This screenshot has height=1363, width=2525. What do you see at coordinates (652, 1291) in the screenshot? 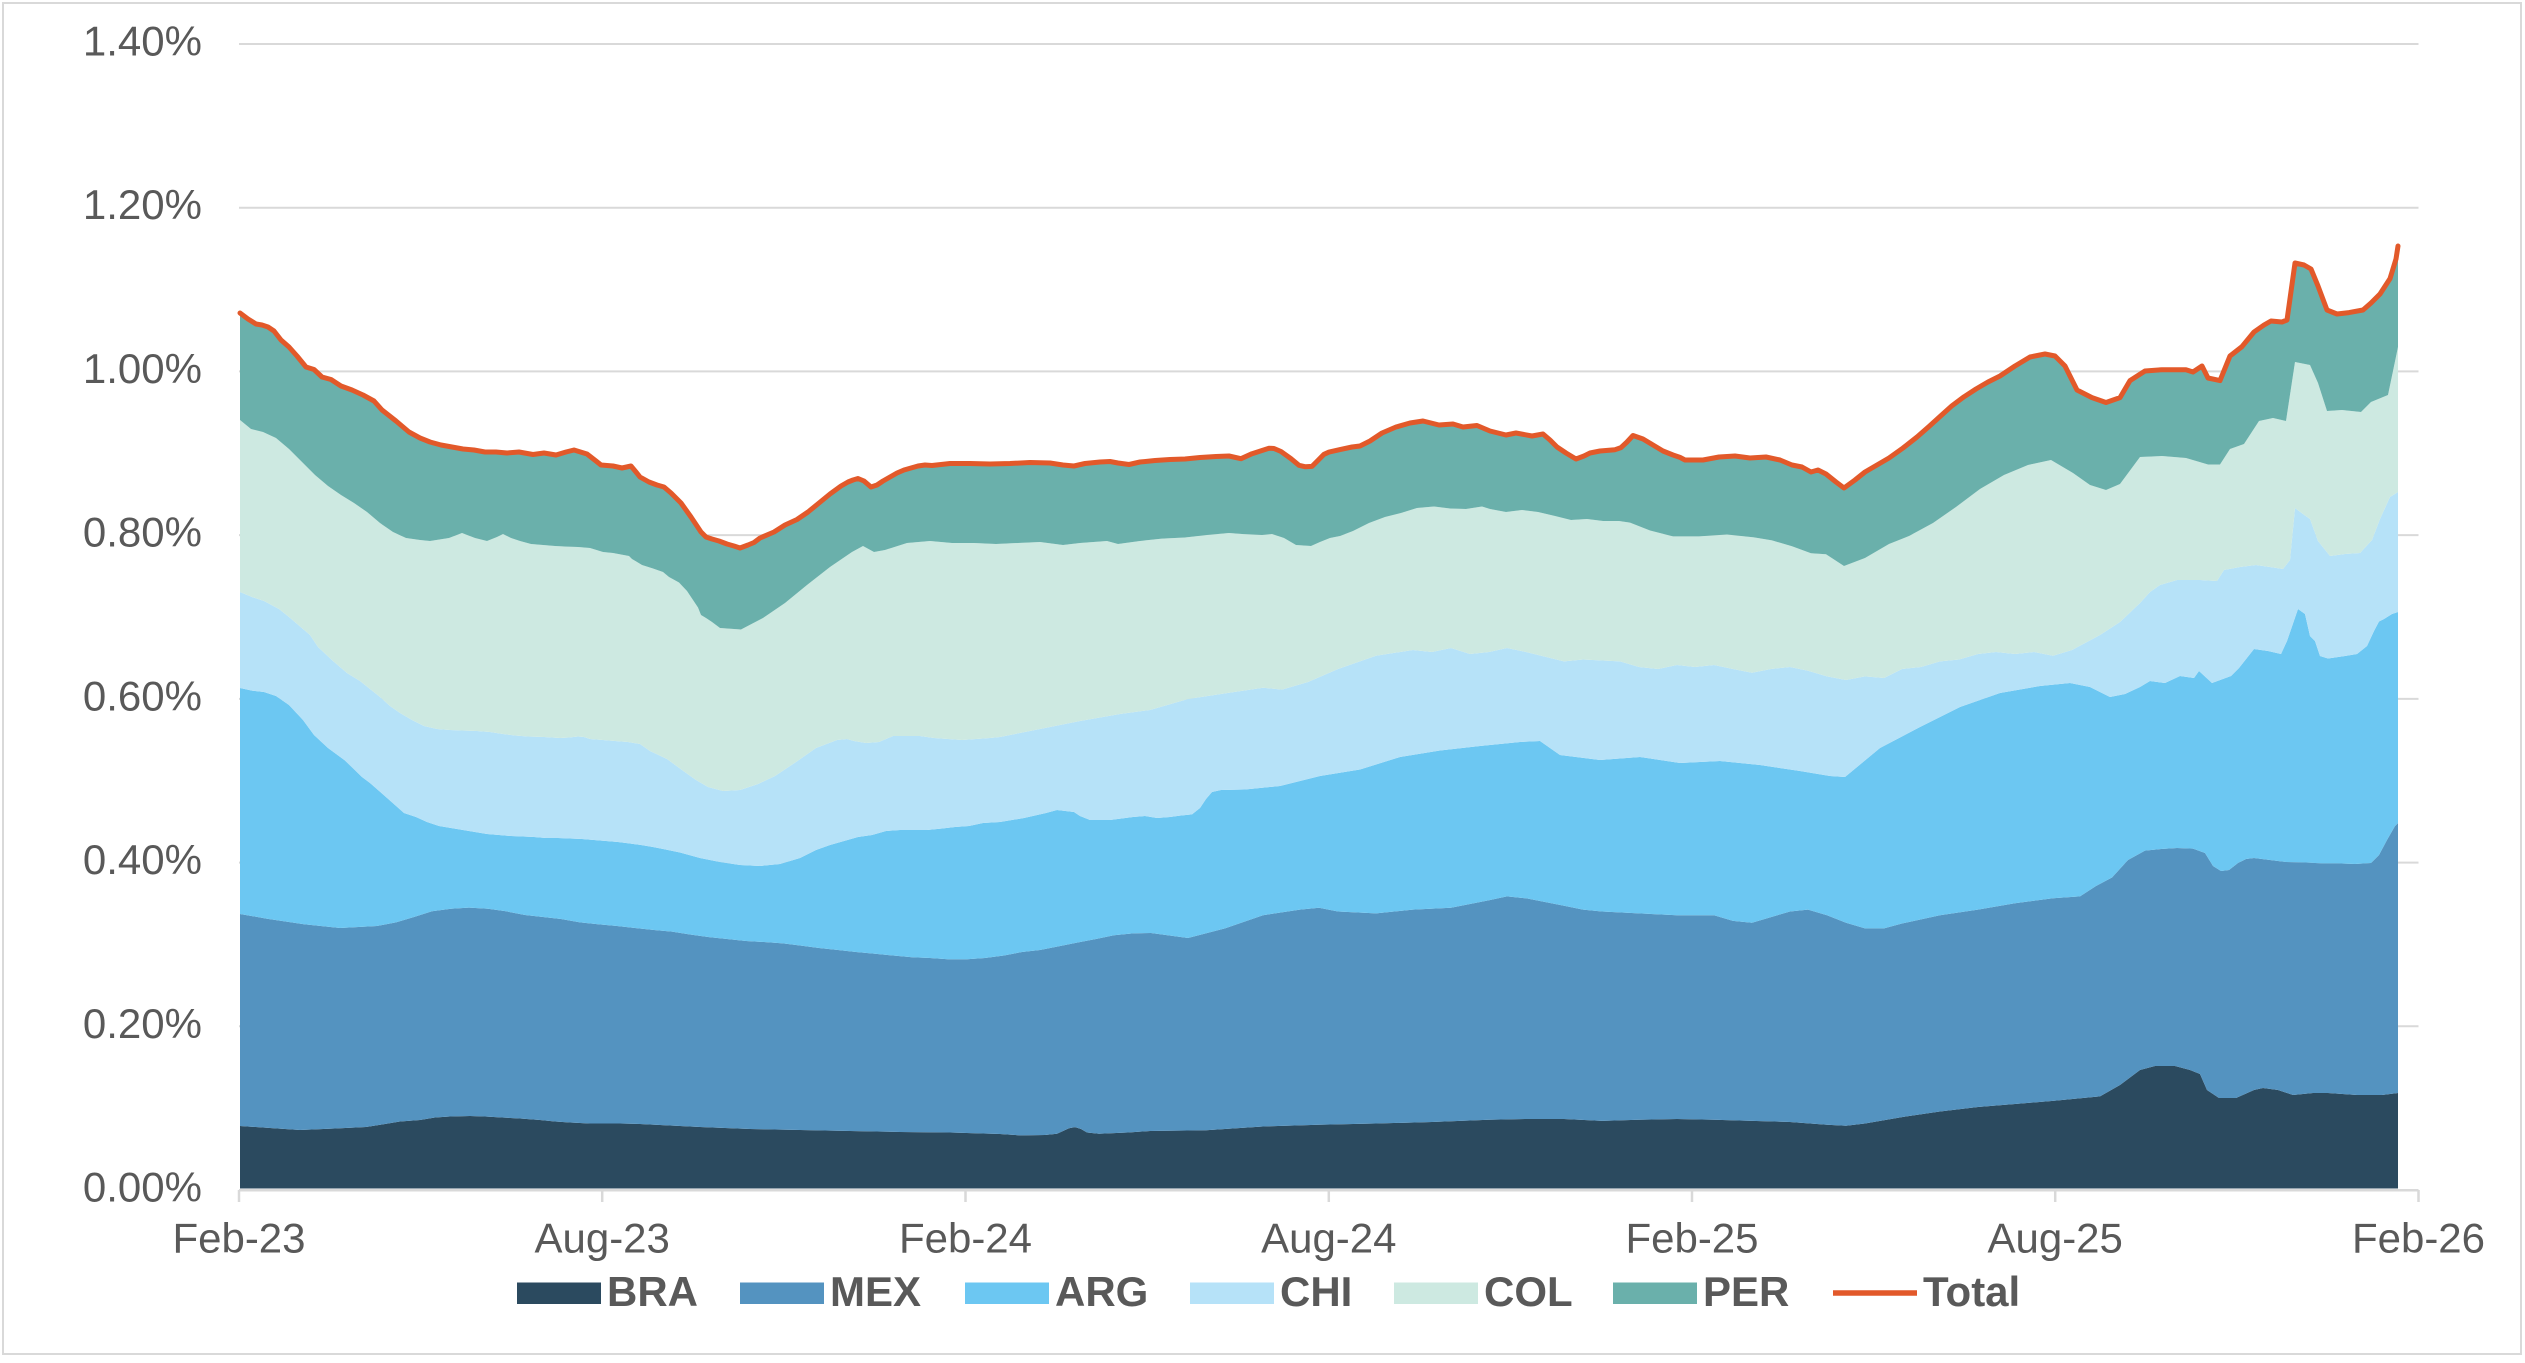
I see `svg-text: BRA` at bounding box center [652, 1291].